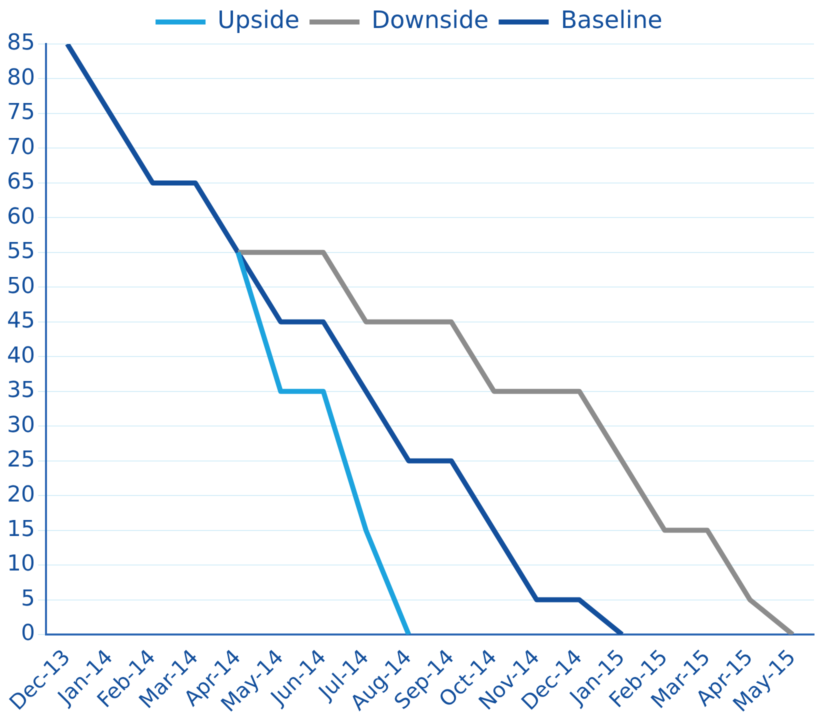 The width and height of the screenshot is (828, 725). I want to click on y-tick-label: 50, so click(20, 286).